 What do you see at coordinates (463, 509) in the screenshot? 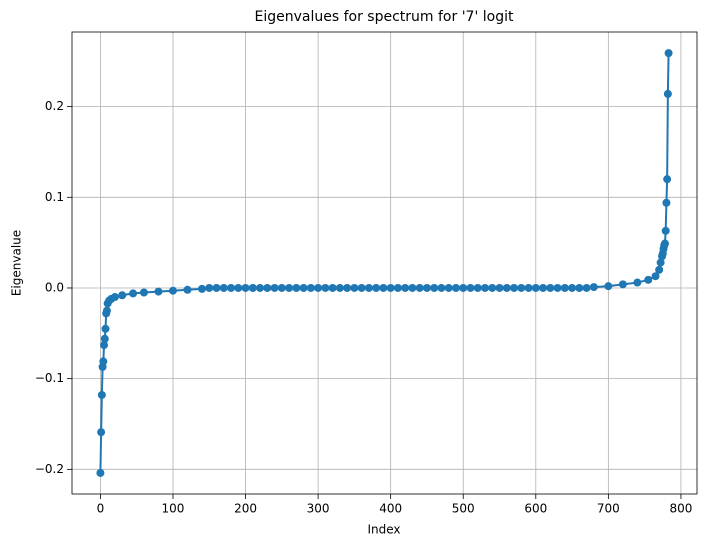
I see `x-tick-label: 500` at bounding box center [463, 509].